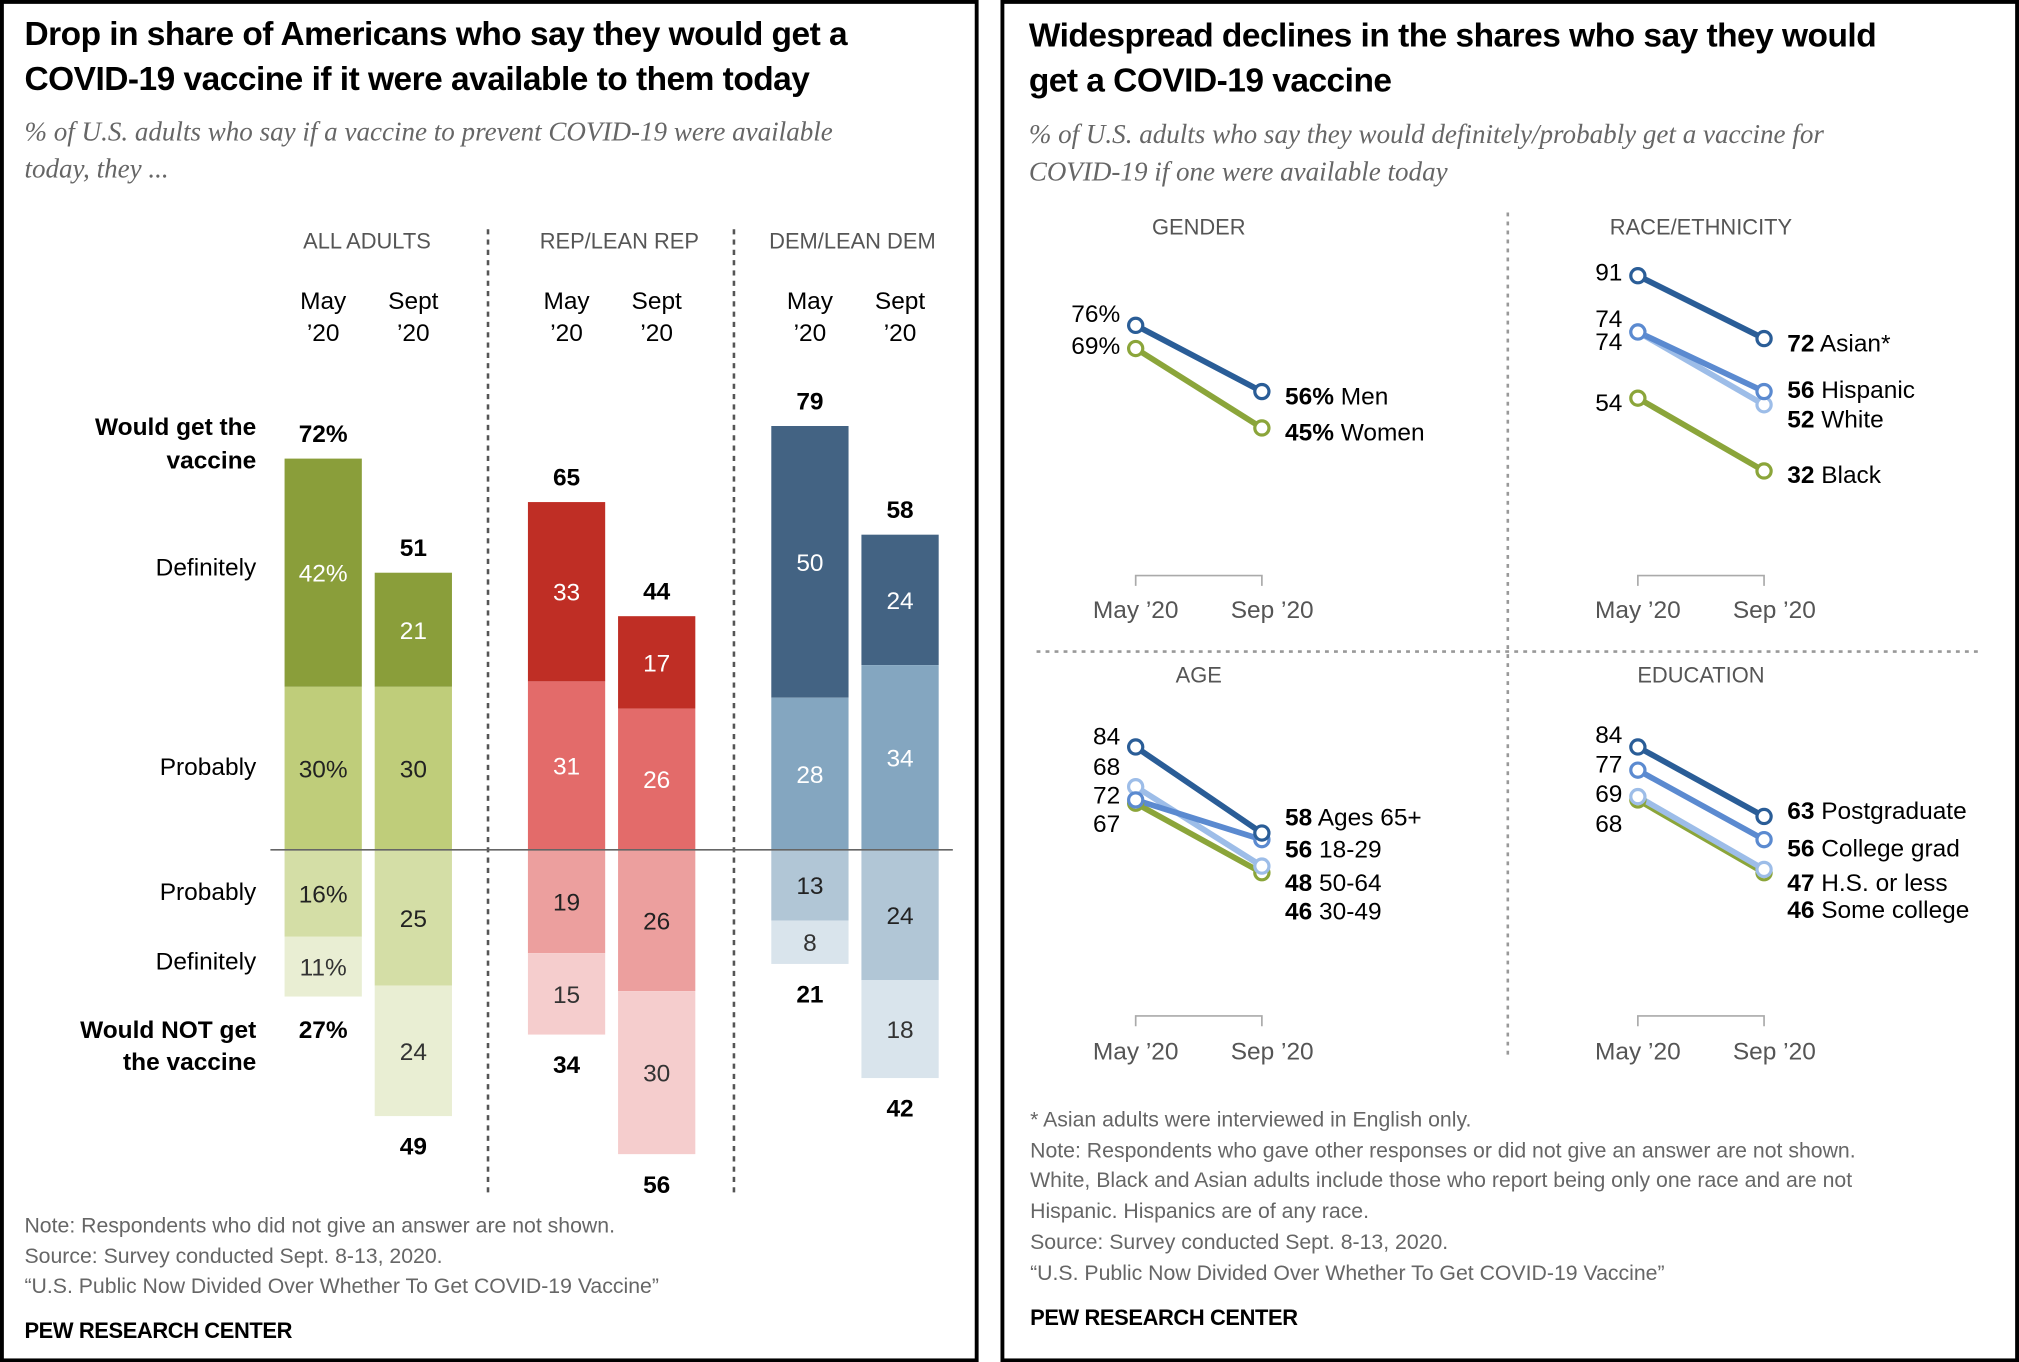 This screenshot has height=1362, width=2019. What do you see at coordinates (413, 1147) in the screenshot?
I see `total-would-not-label: 49` at bounding box center [413, 1147].